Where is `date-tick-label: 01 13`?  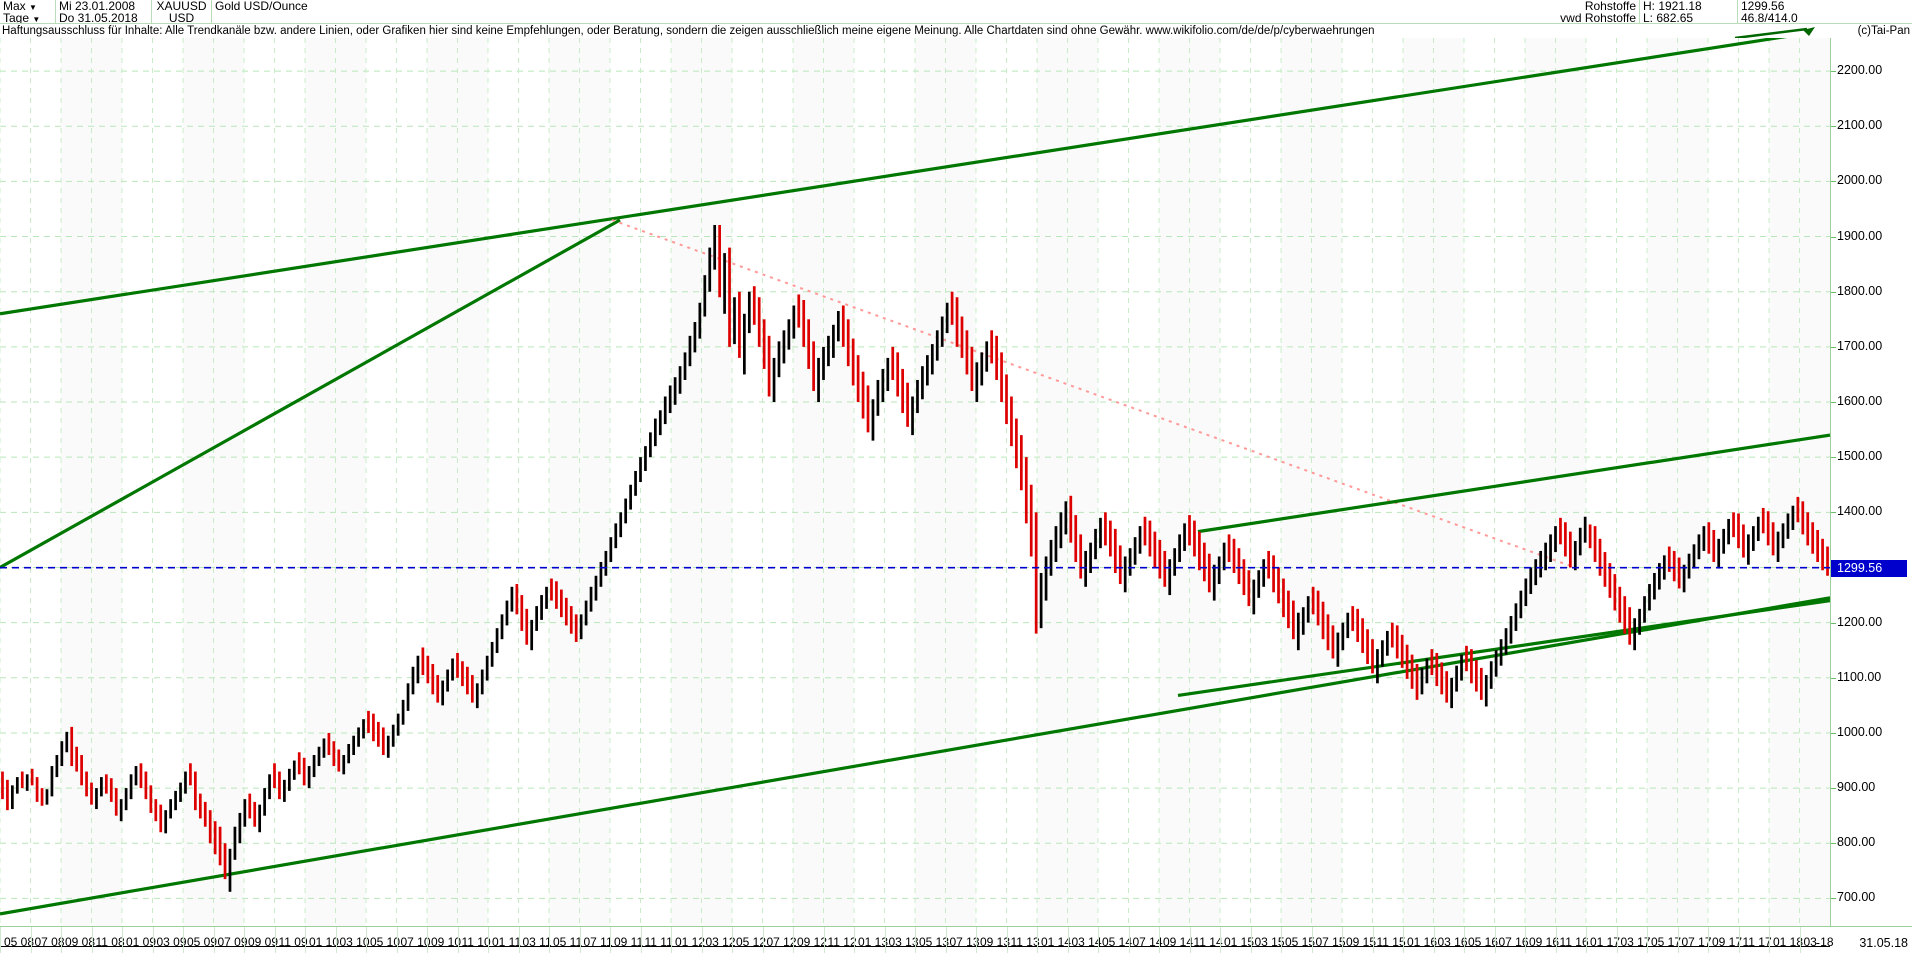
date-tick-label: 01 13 is located at coordinates (873, 942).